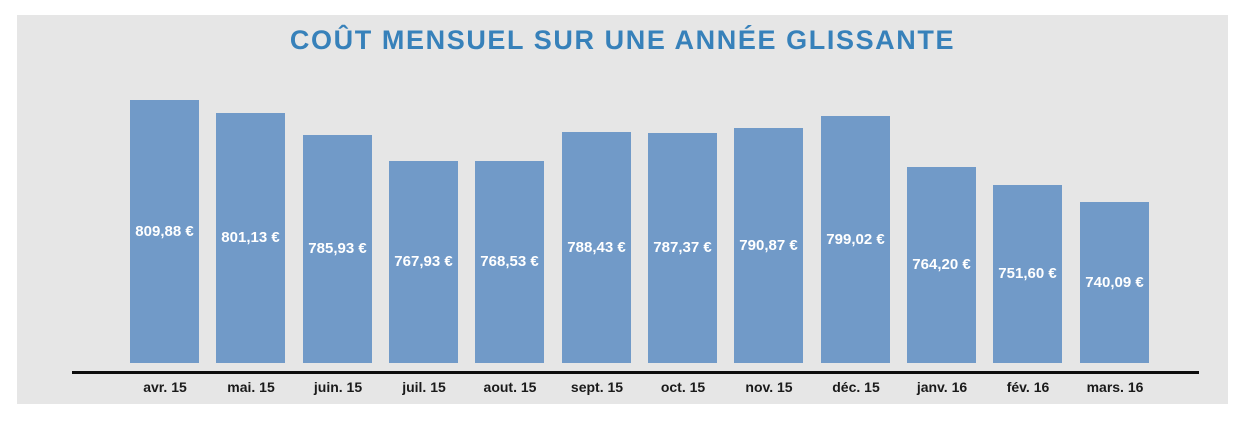  I want to click on bar-value-label: 764,20 €, so click(941, 264).